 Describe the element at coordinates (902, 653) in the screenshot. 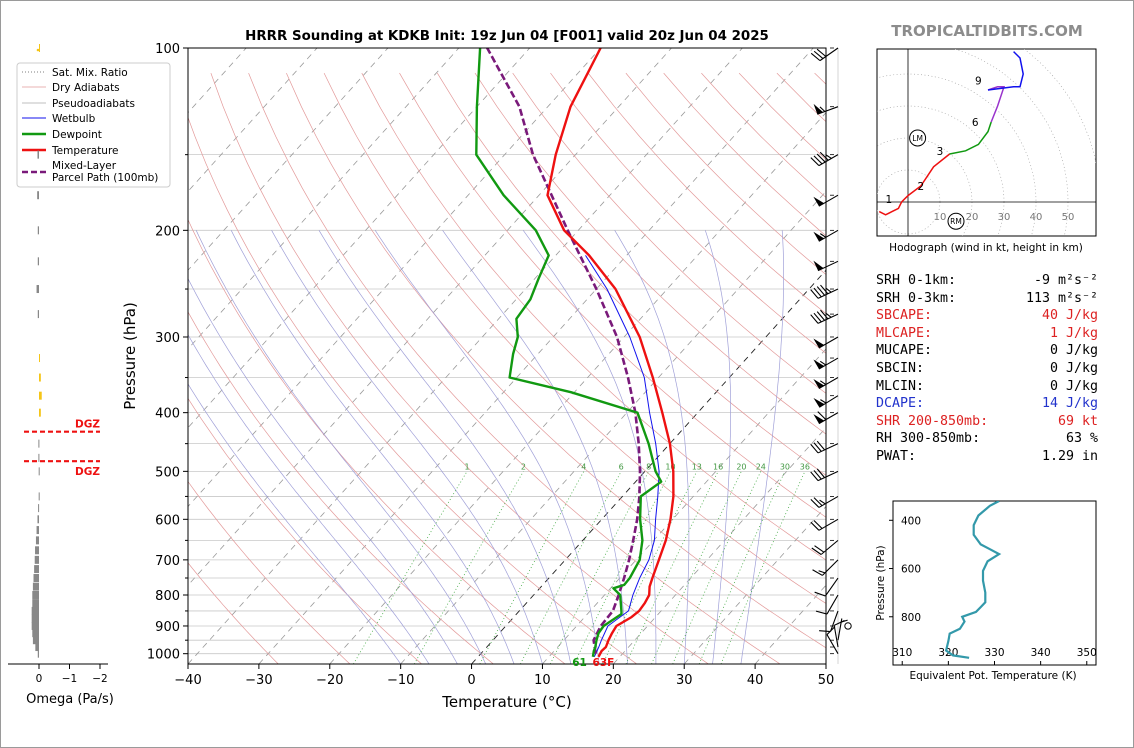

I see `theta-e-x-tick-label: 310` at that location.